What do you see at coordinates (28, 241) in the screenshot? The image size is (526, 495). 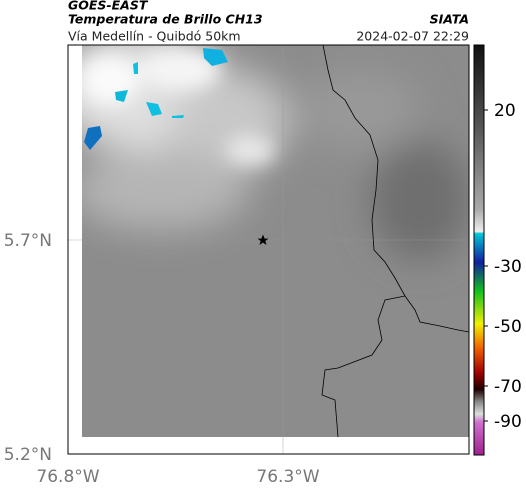 I see `lat-label: 5.7°N` at bounding box center [28, 241].